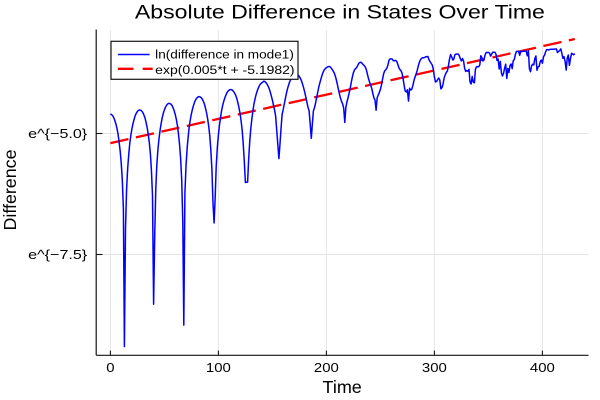 The height and width of the screenshot is (400, 600). I want to click on svg-text: ln(difference in mode1), so click(224, 56).